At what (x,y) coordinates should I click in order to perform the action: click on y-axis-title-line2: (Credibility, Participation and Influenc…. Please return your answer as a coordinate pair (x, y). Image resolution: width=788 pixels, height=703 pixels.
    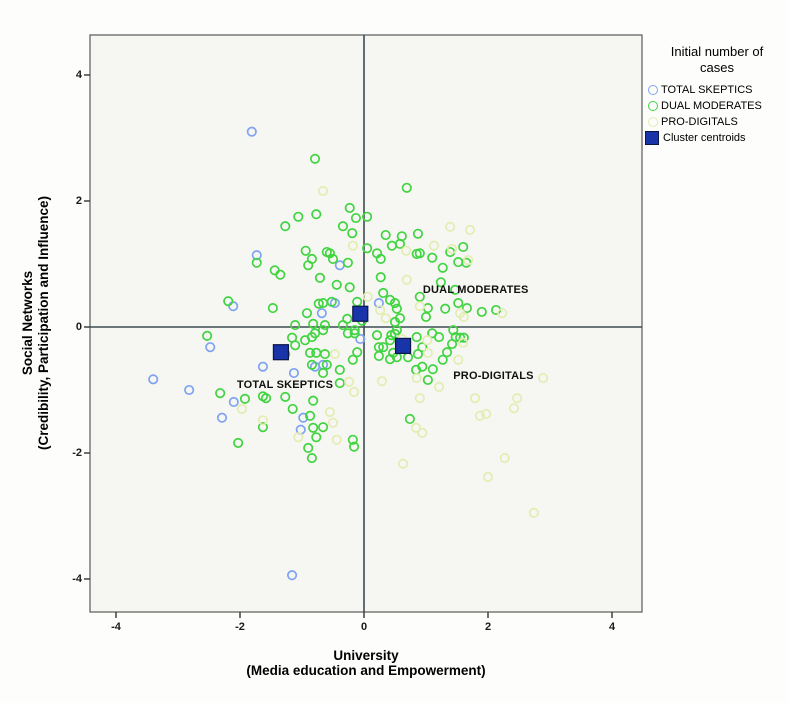
    Looking at the image, I should click on (43, 323).